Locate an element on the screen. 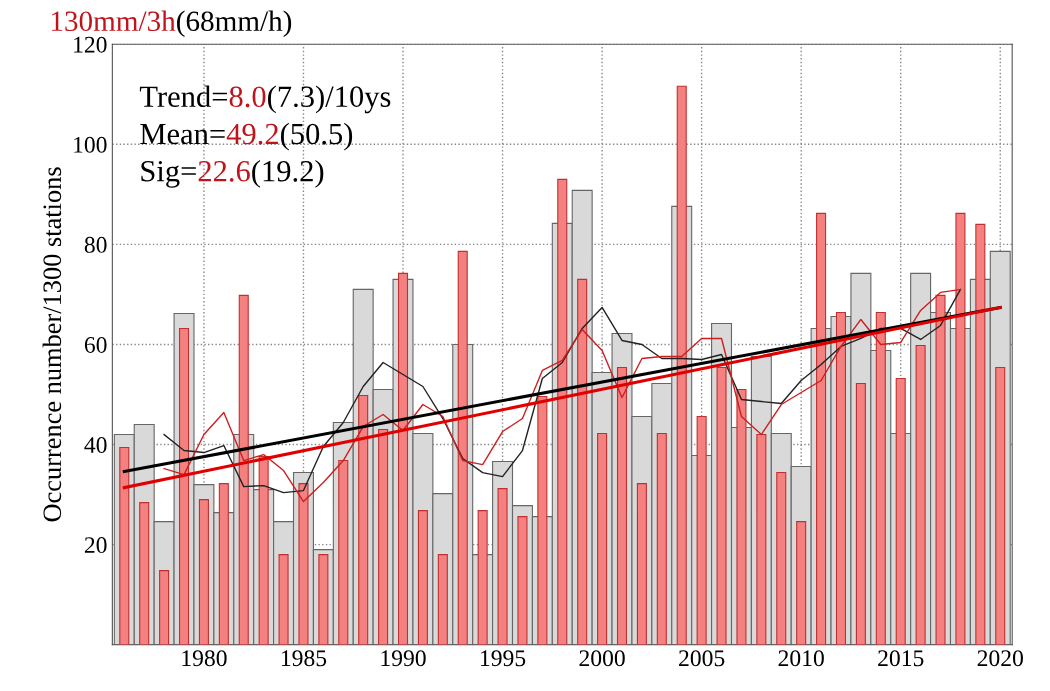  x-tick-label: 1985 is located at coordinates (304, 658).